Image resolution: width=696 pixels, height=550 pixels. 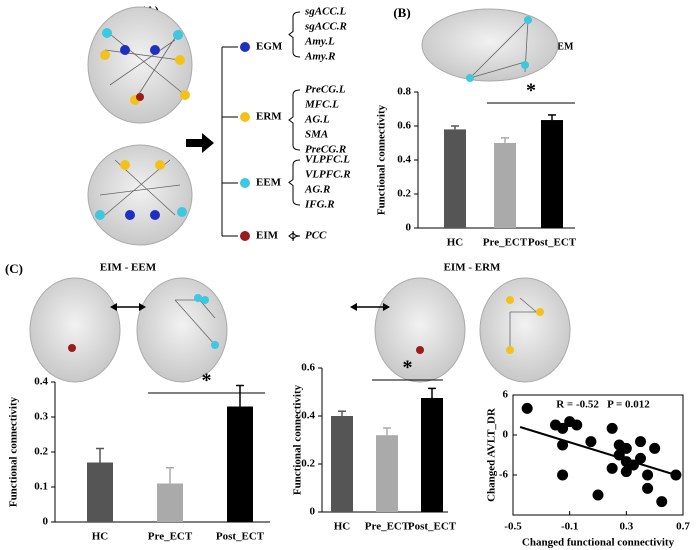 What do you see at coordinates (401, 12) in the screenshot?
I see `panel-label: (B)` at bounding box center [401, 12].